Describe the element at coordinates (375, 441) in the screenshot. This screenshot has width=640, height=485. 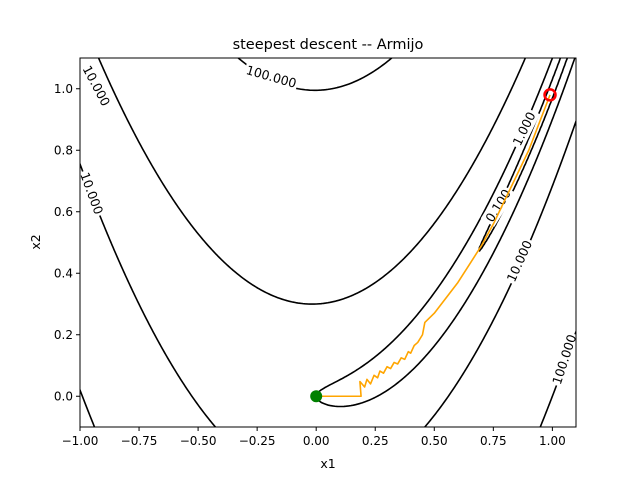
I see `x-tick-label: 0.25` at that location.